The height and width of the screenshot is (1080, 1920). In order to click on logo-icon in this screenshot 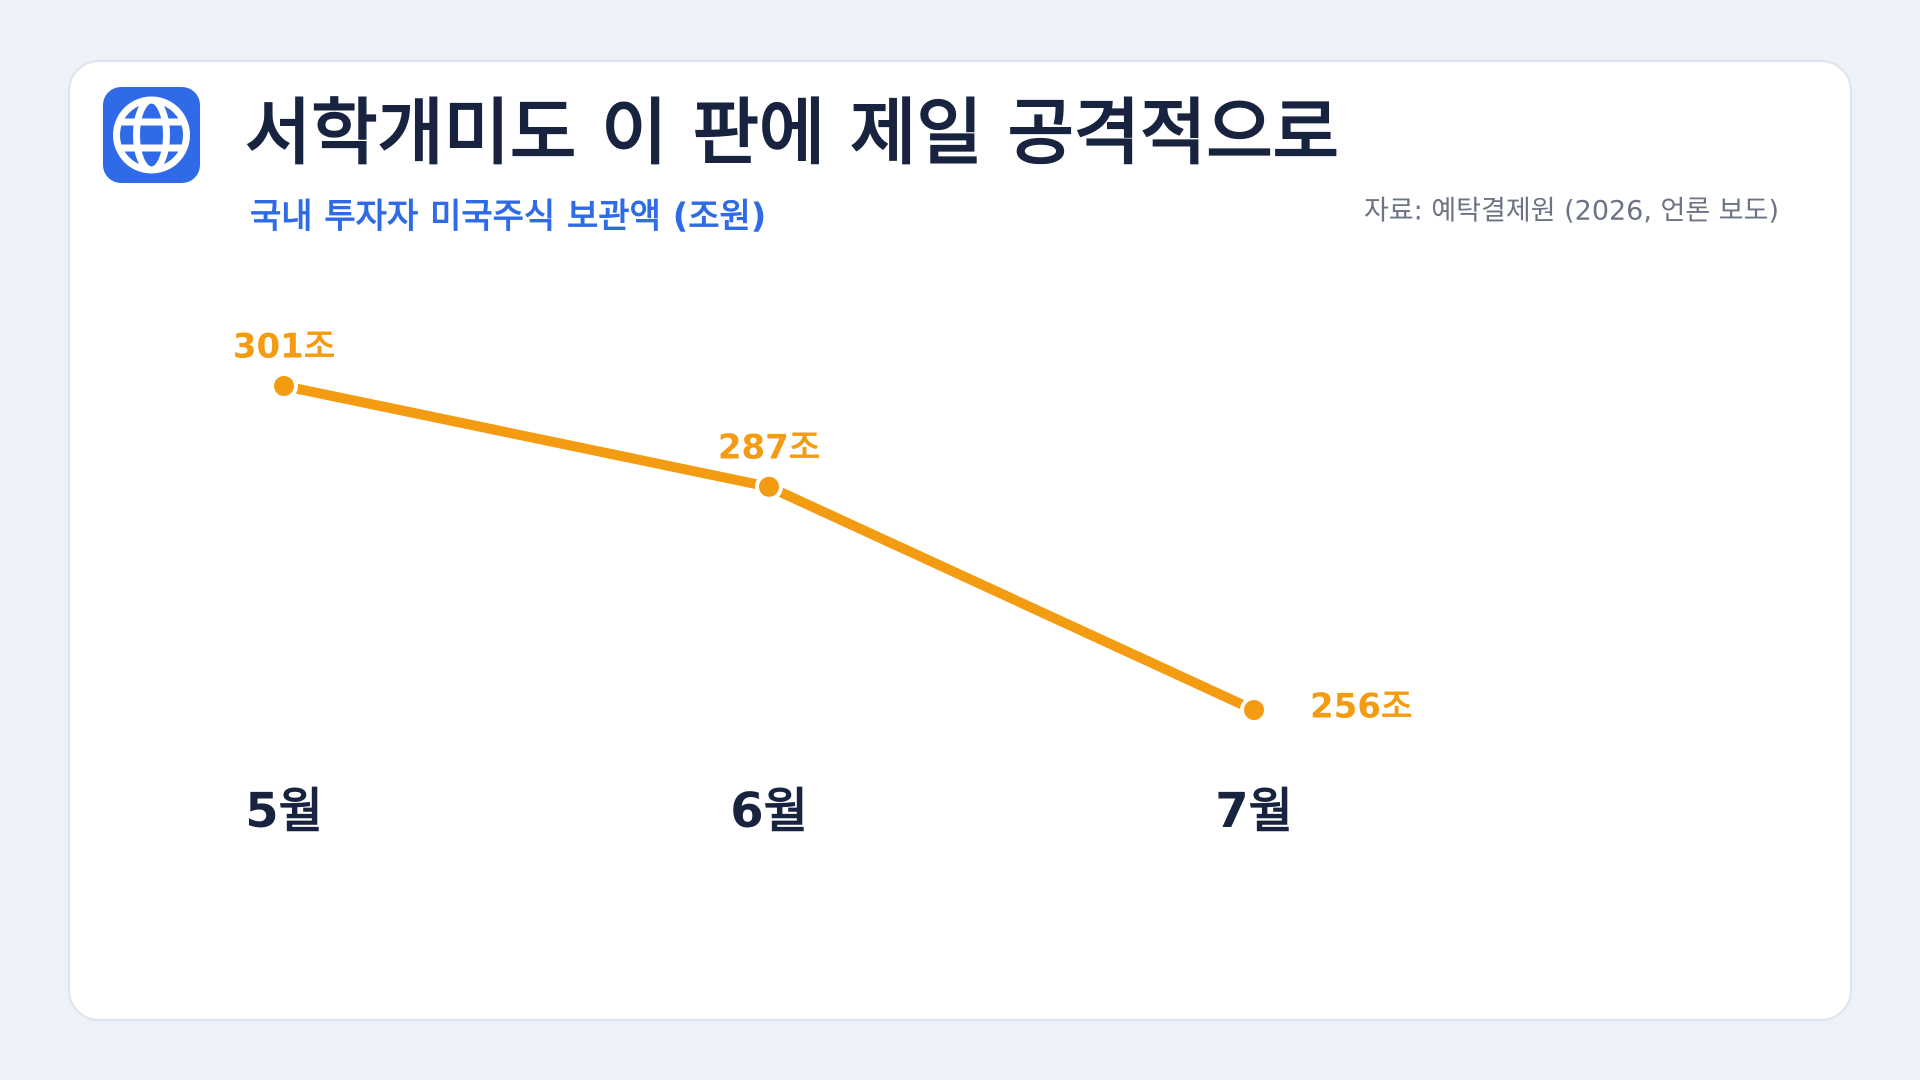, I will do `click(151, 135)`.